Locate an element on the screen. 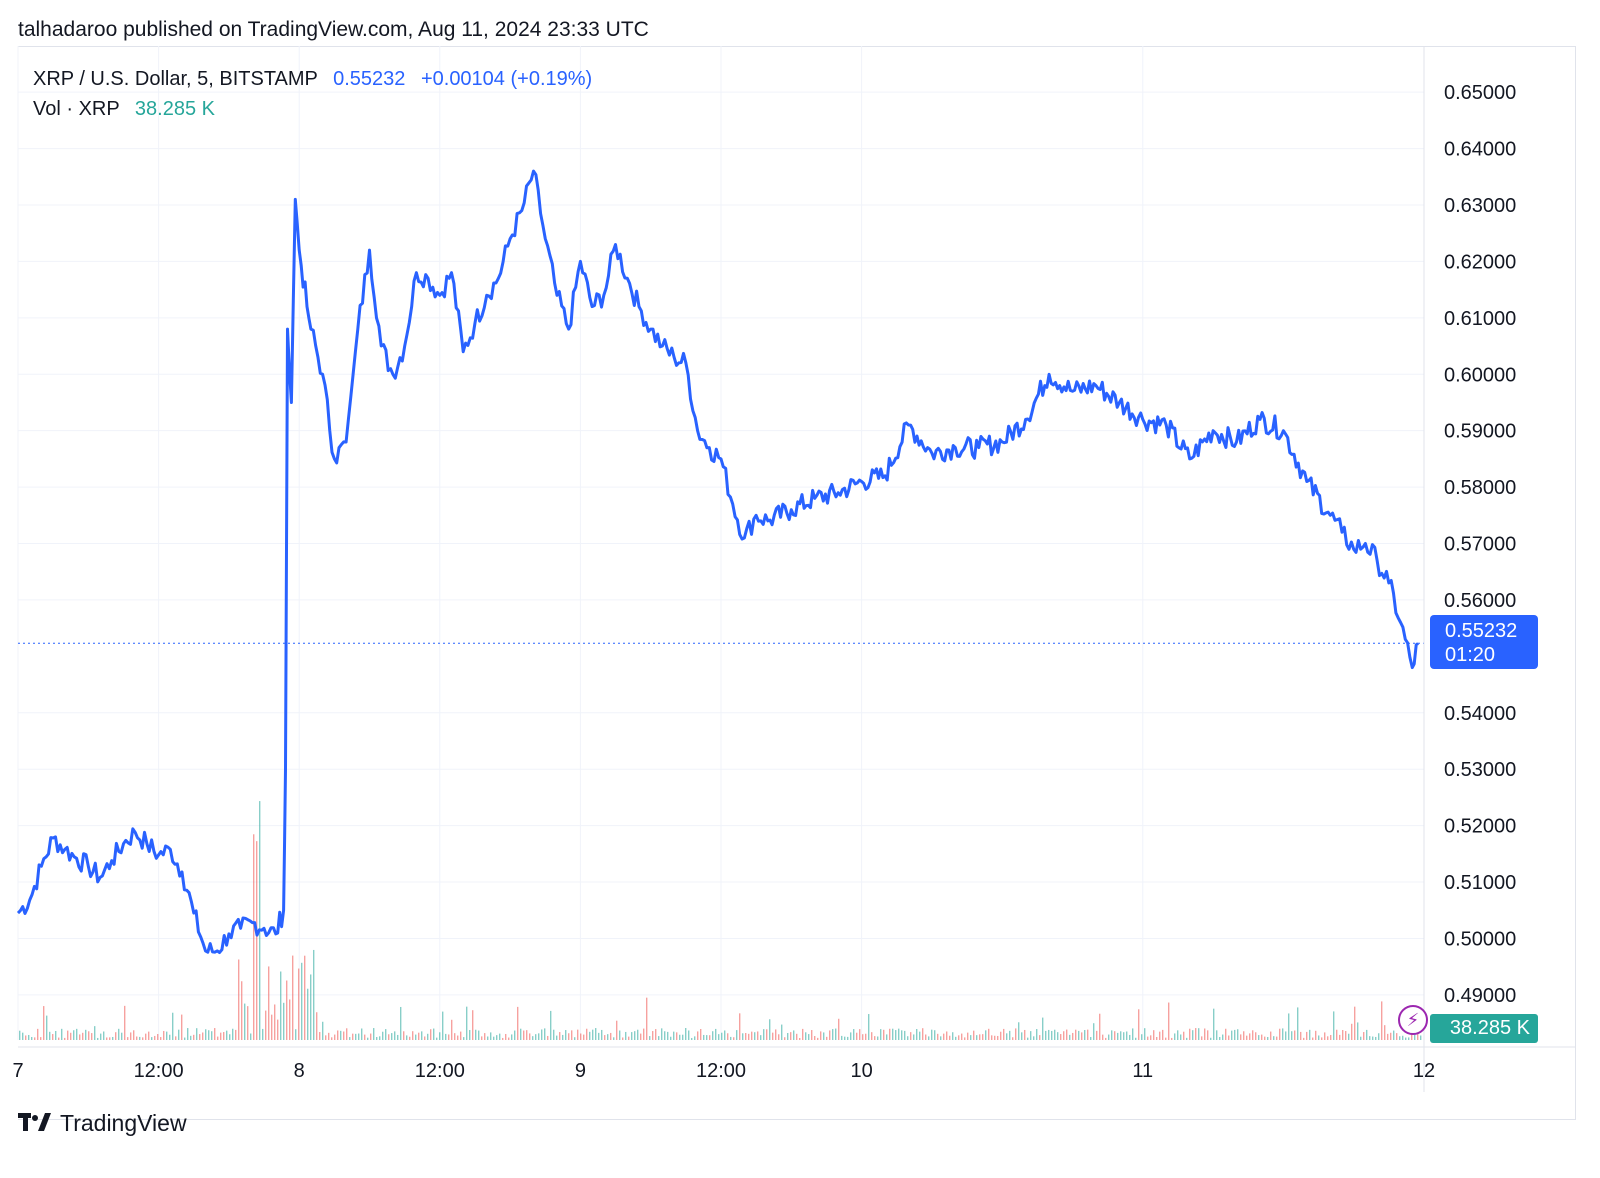  y-tick-label: 0.57000 is located at coordinates (1480, 545).